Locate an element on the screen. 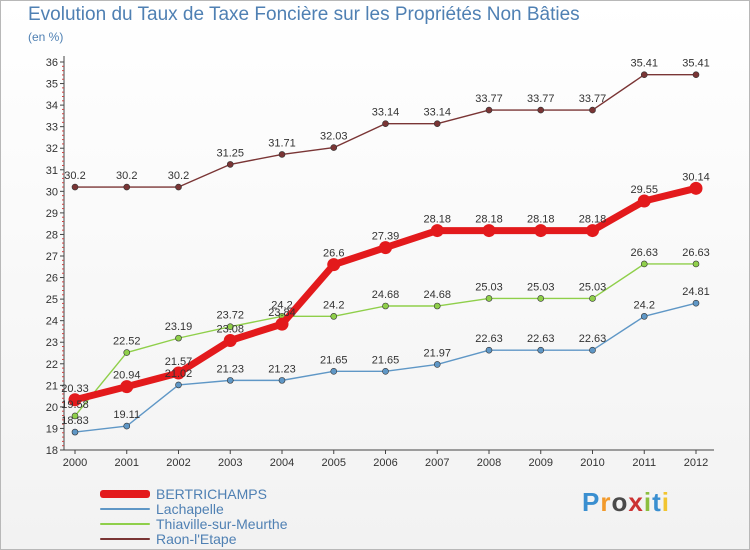 The height and width of the screenshot is (550, 750). x-tick-label: 2001 is located at coordinates (127, 463).